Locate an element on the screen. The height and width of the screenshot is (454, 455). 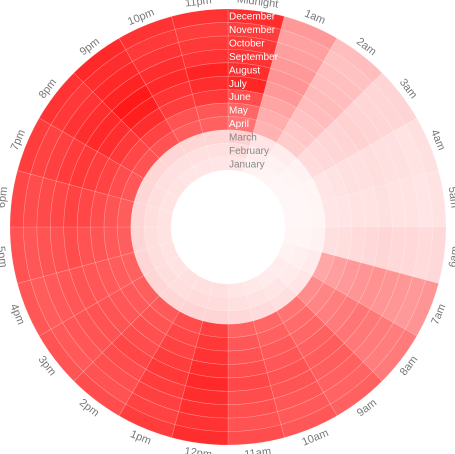
heatmap-cell-november-10am is located at coordinates (304, 408).